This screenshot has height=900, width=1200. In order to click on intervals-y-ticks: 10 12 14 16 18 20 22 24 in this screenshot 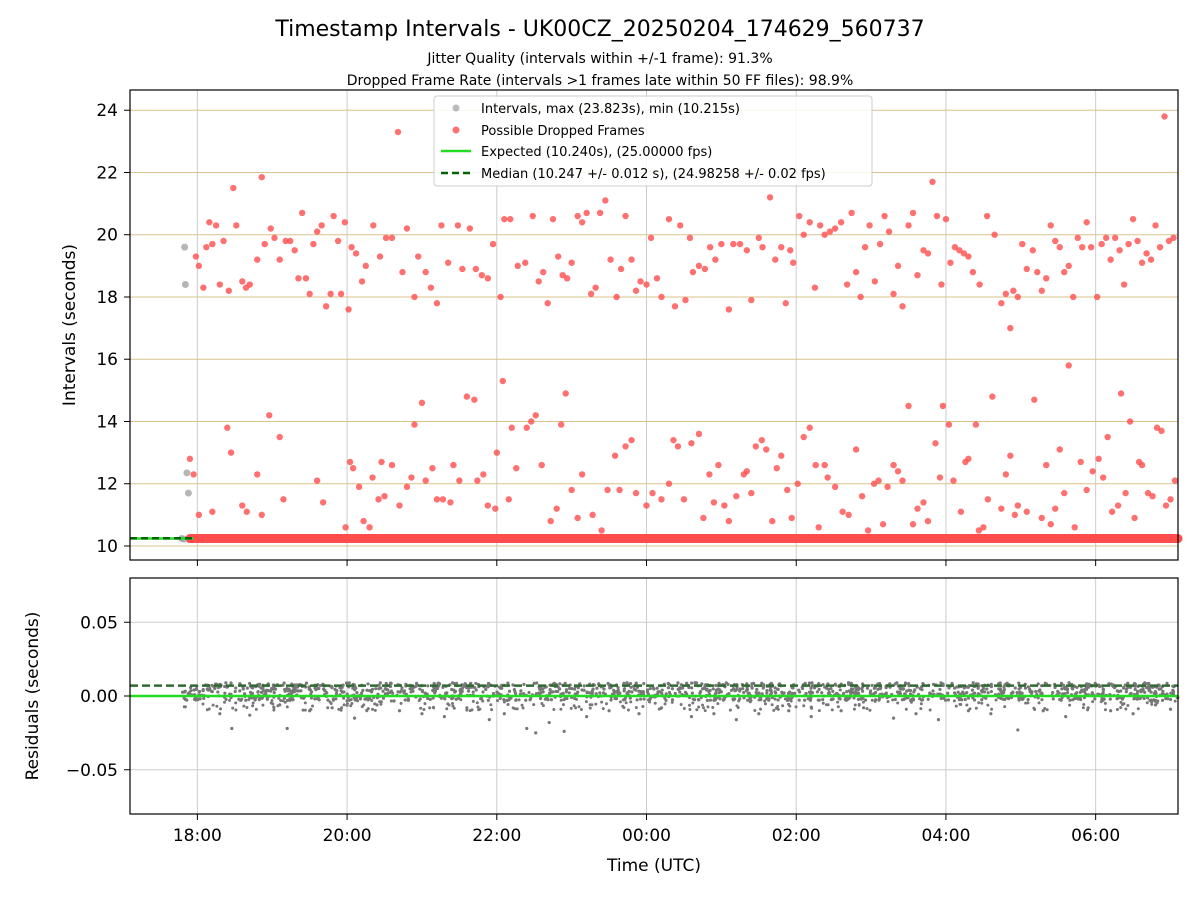, I will do `click(113, 329)`.